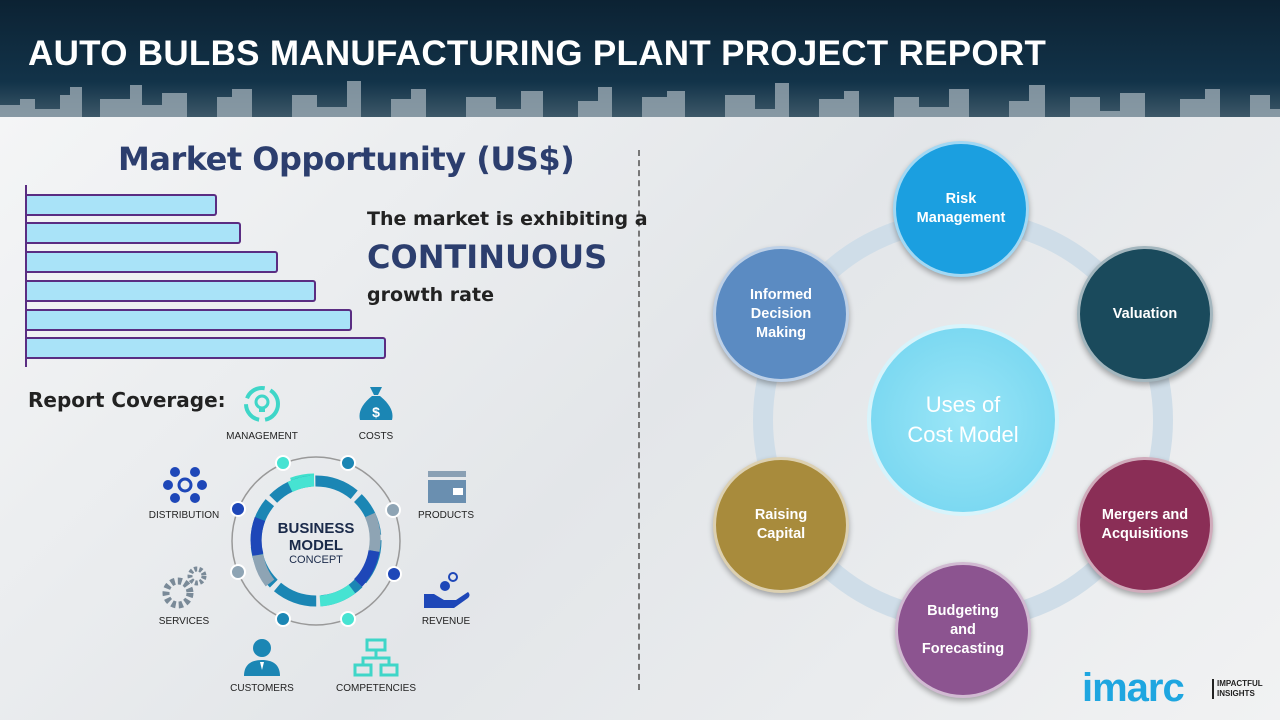 The image size is (1280, 720). I want to click on logo-tagline: IMPACTFUL INSIGHTS, so click(1237, 689).